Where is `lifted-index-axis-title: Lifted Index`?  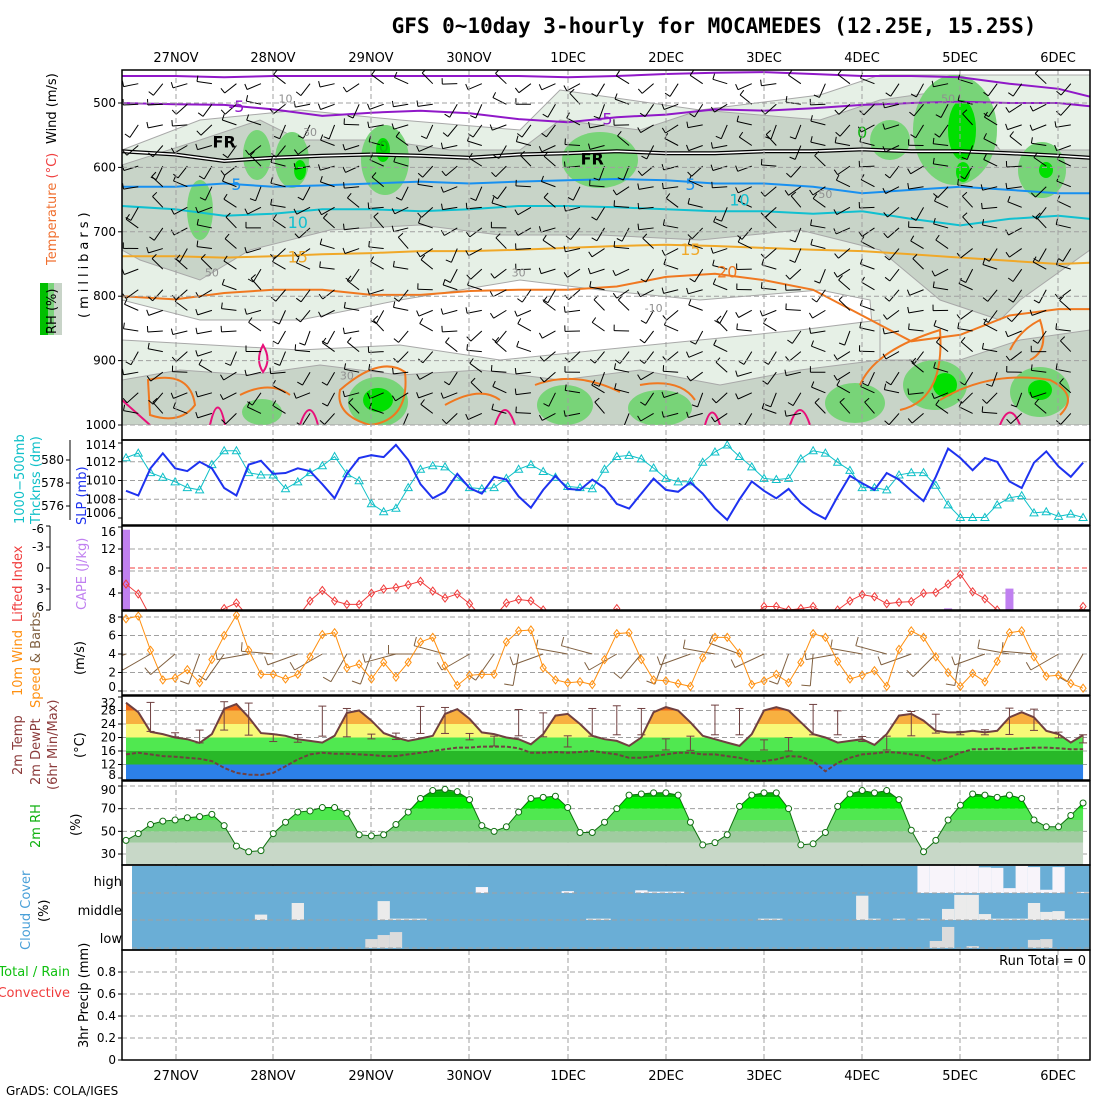 lifted-index-axis-title: Lifted Index is located at coordinates (18, 583).